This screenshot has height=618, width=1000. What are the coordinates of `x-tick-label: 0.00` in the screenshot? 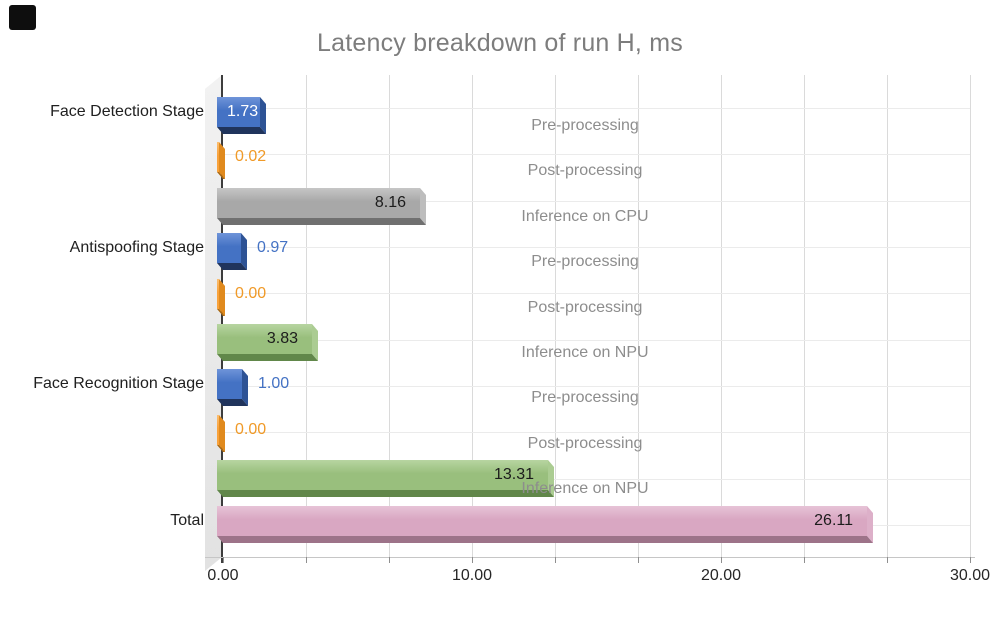 It's located at (223, 575).